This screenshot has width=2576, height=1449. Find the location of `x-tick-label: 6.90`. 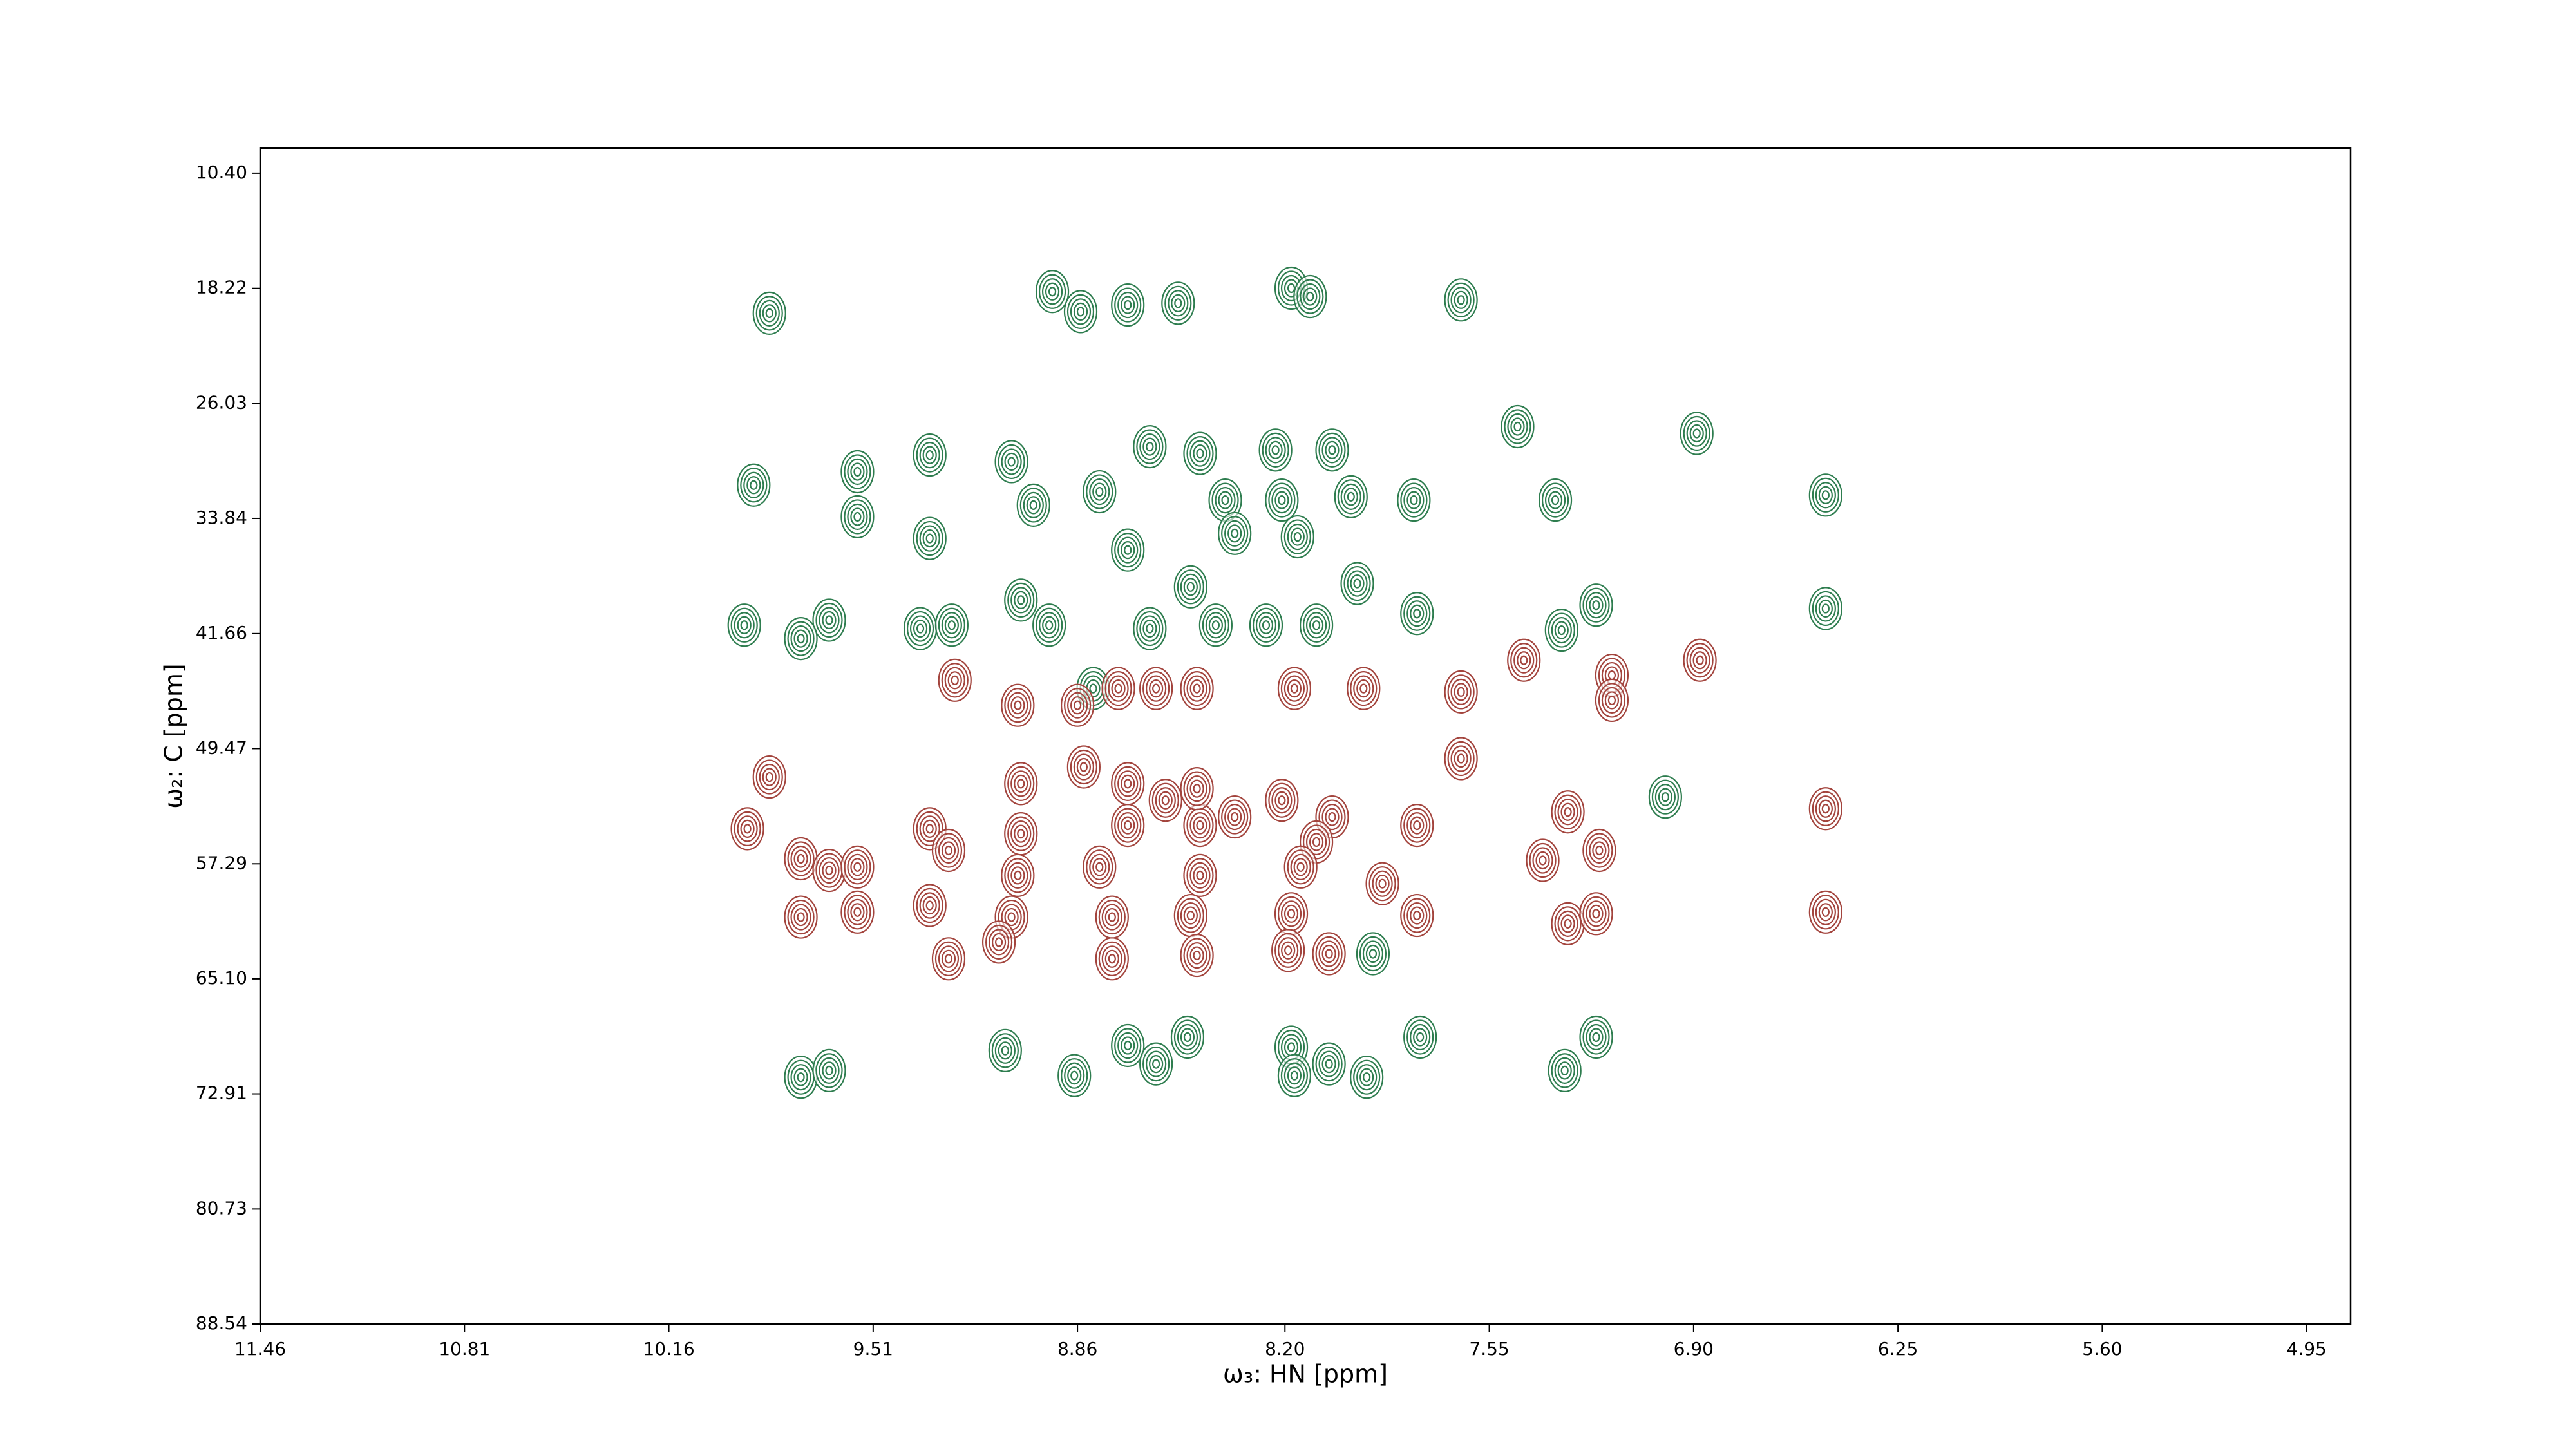

x-tick-label: 6.90 is located at coordinates (1694, 1349).